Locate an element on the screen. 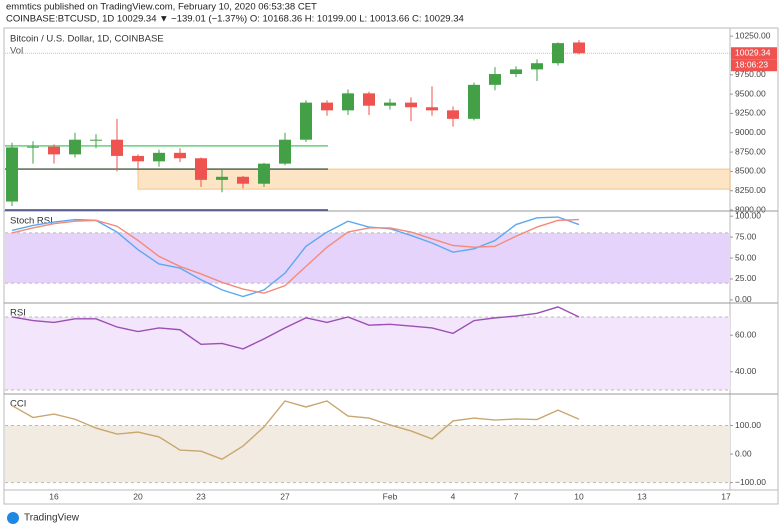  panel-title: Bitcoin / U.S. Dollar, 1D, COINBASE is located at coordinates (87, 39).